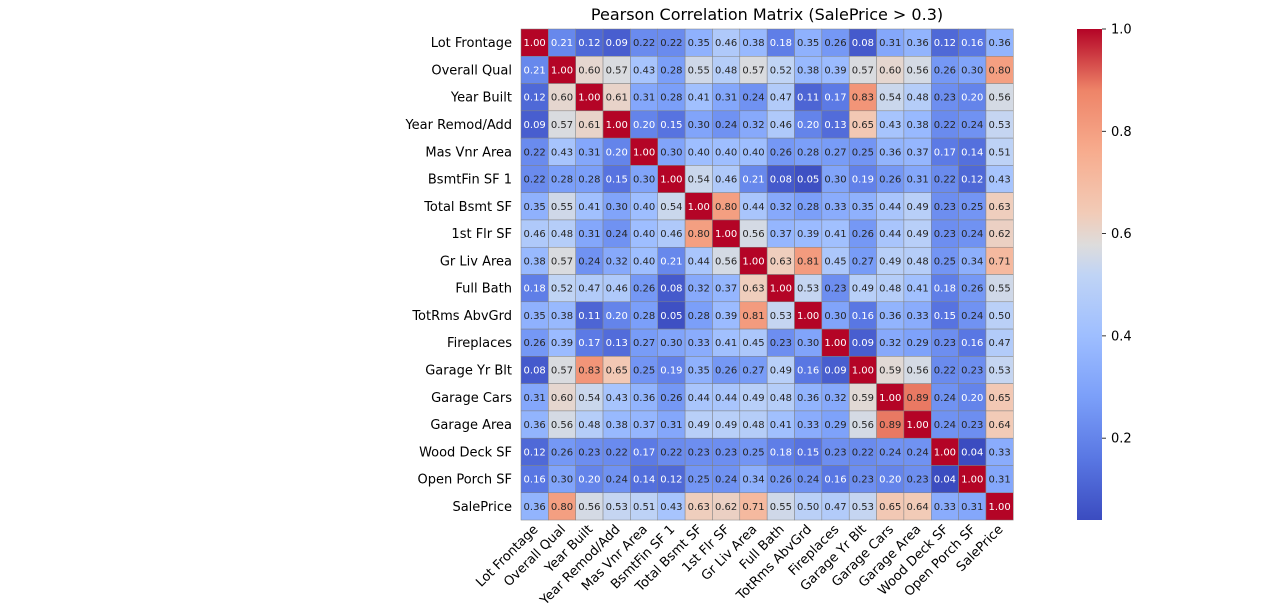 This screenshot has height=609, width=1280. What do you see at coordinates (890, 234) in the screenshot?
I see `heatmap-cell-value: 0.44` at bounding box center [890, 234].